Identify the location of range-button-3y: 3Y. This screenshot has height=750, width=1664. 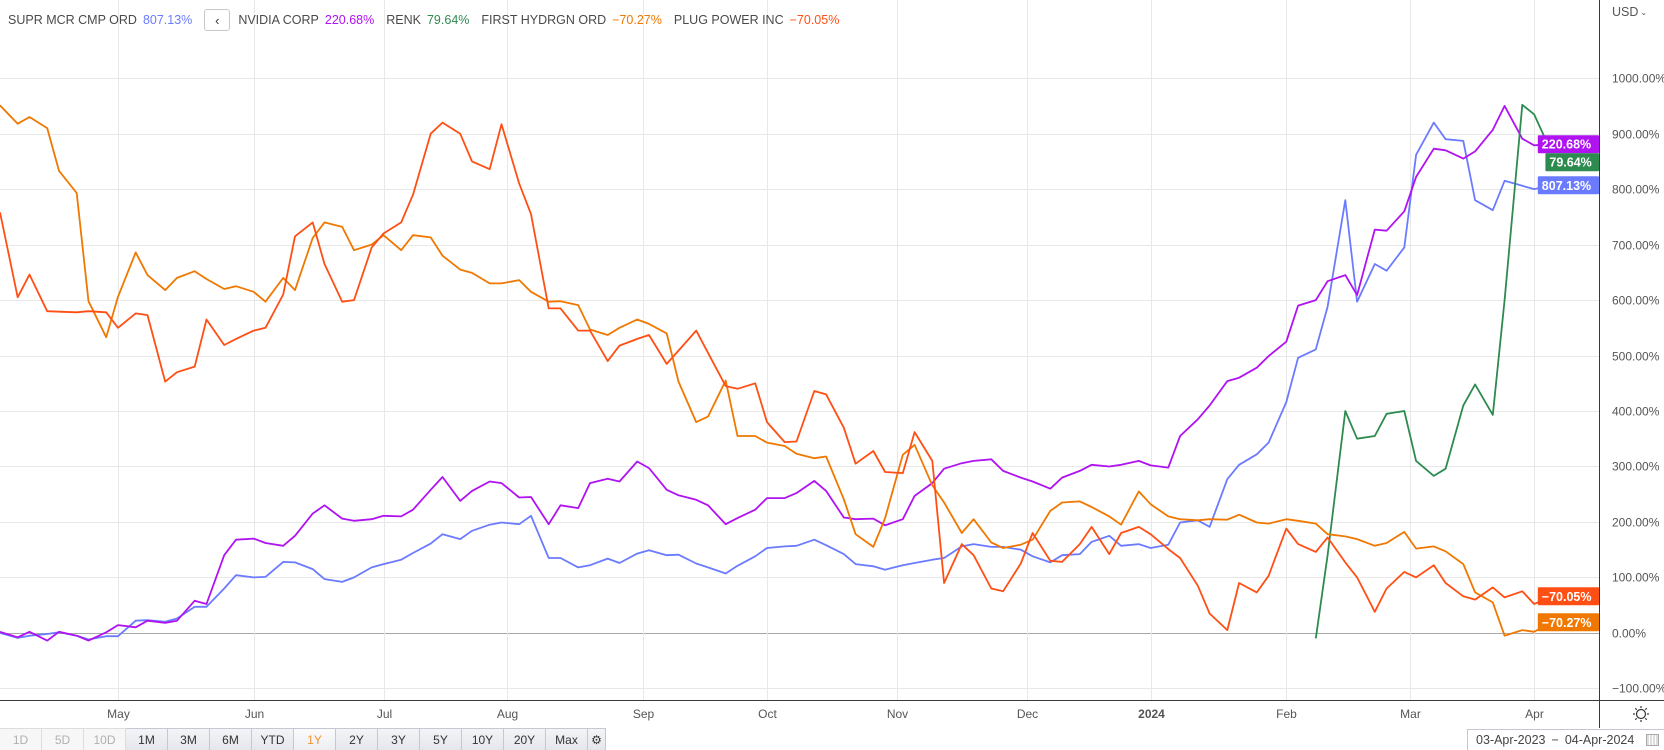
(399, 739).